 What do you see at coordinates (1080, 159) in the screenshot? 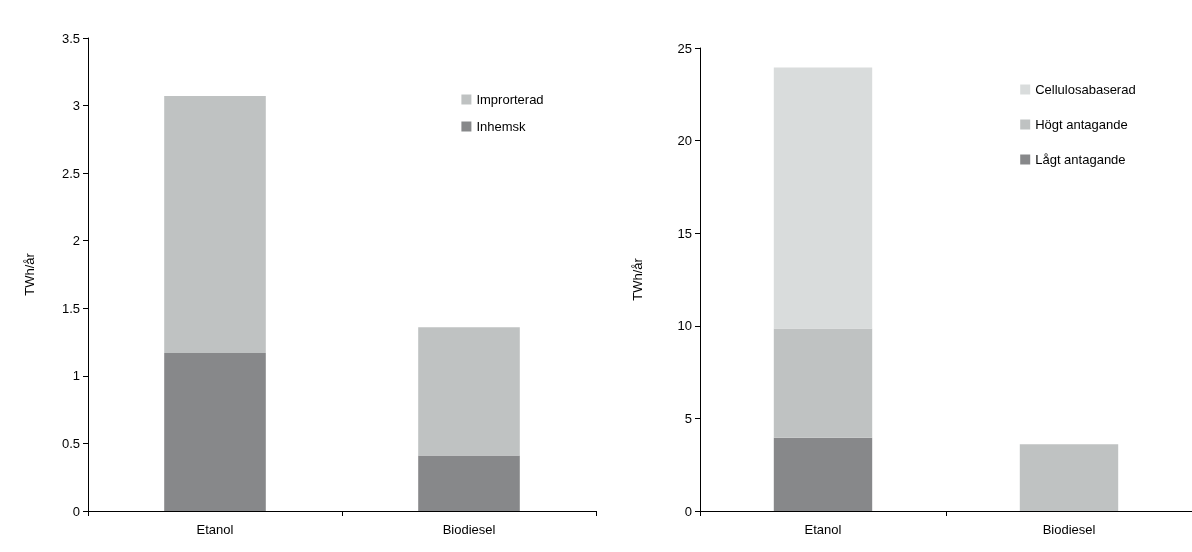
I see `legend-label: Lågt antagande` at bounding box center [1080, 159].